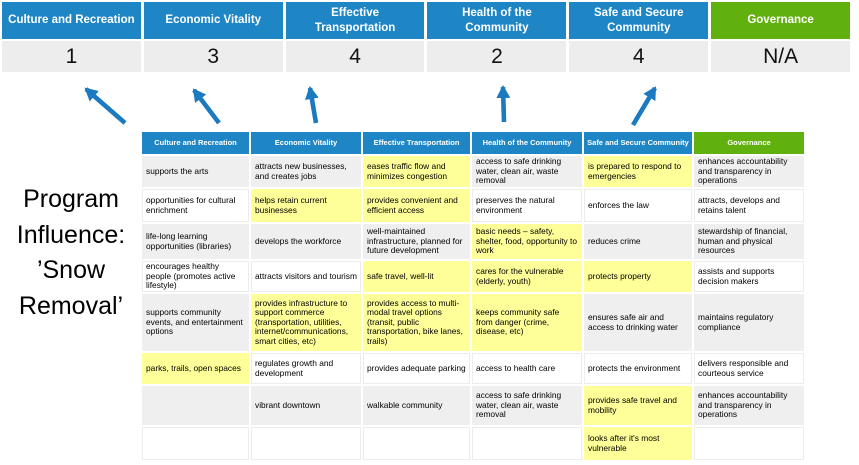 The height and width of the screenshot is (465, 859). Describe the element at coordinates (638, 143) in the screenshot. I see `matrix-header-safe-and-secure-community: Safe and Secure Community` at that location.